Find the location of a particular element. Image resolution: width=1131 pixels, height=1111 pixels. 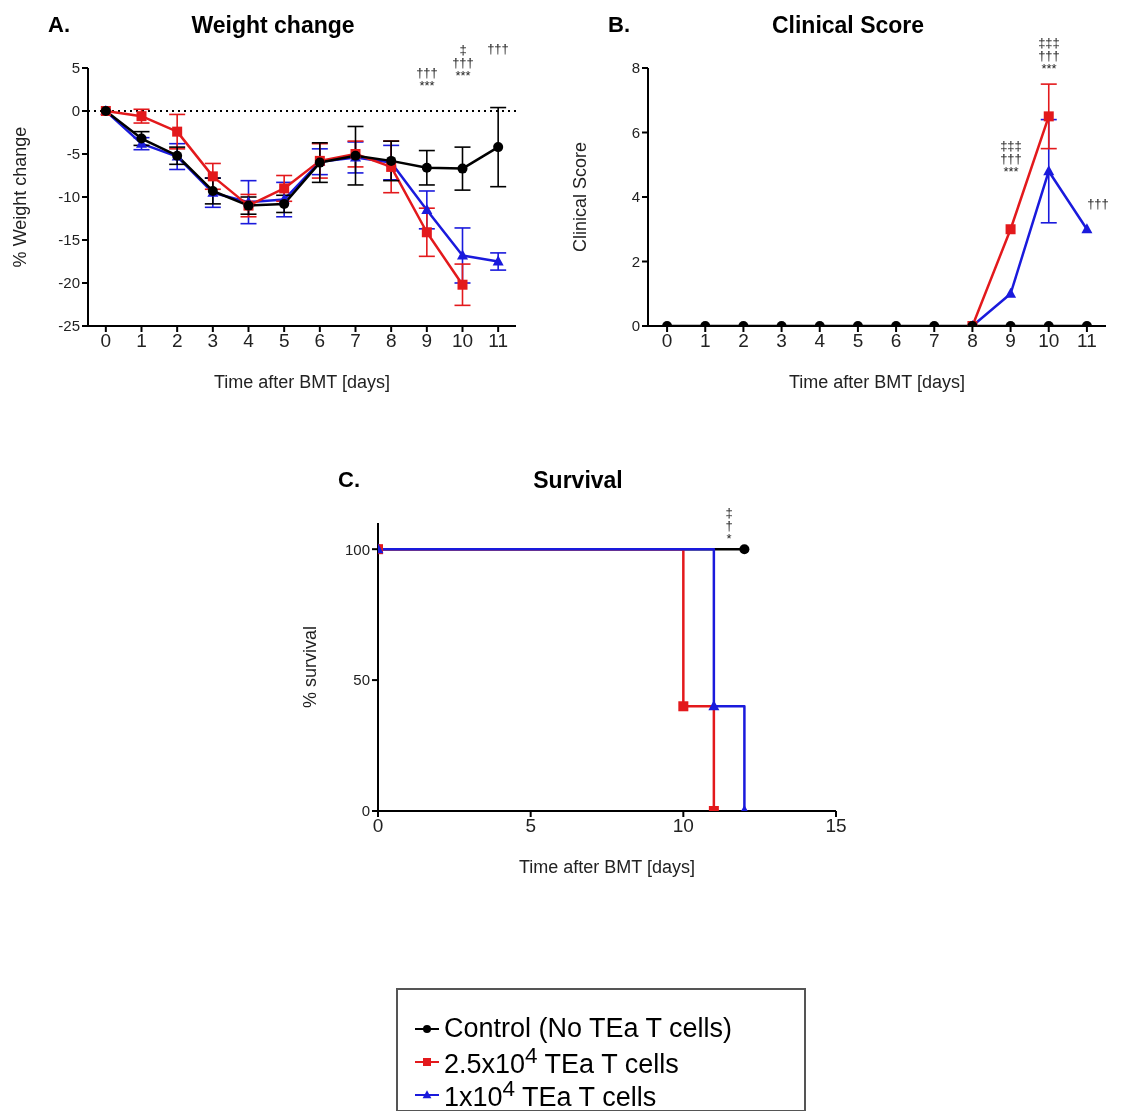

x-tick-label: 15 is located at coordinates (836, 826).